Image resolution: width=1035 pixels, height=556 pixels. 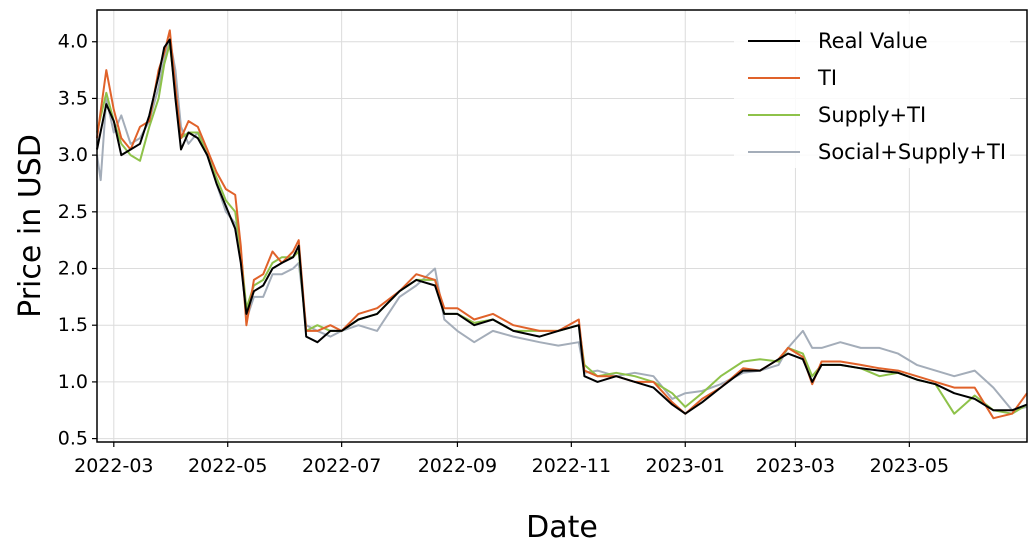 What do you see at coordinates (873, 41) in the screenshot?
I see `legend-label: Real Value` at bounding box center [873, 41].